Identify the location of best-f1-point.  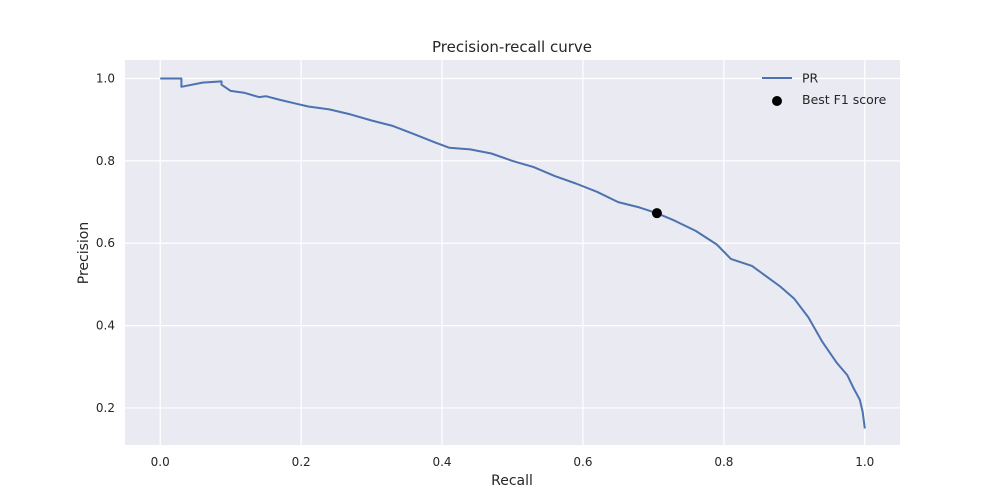
(656, 213).